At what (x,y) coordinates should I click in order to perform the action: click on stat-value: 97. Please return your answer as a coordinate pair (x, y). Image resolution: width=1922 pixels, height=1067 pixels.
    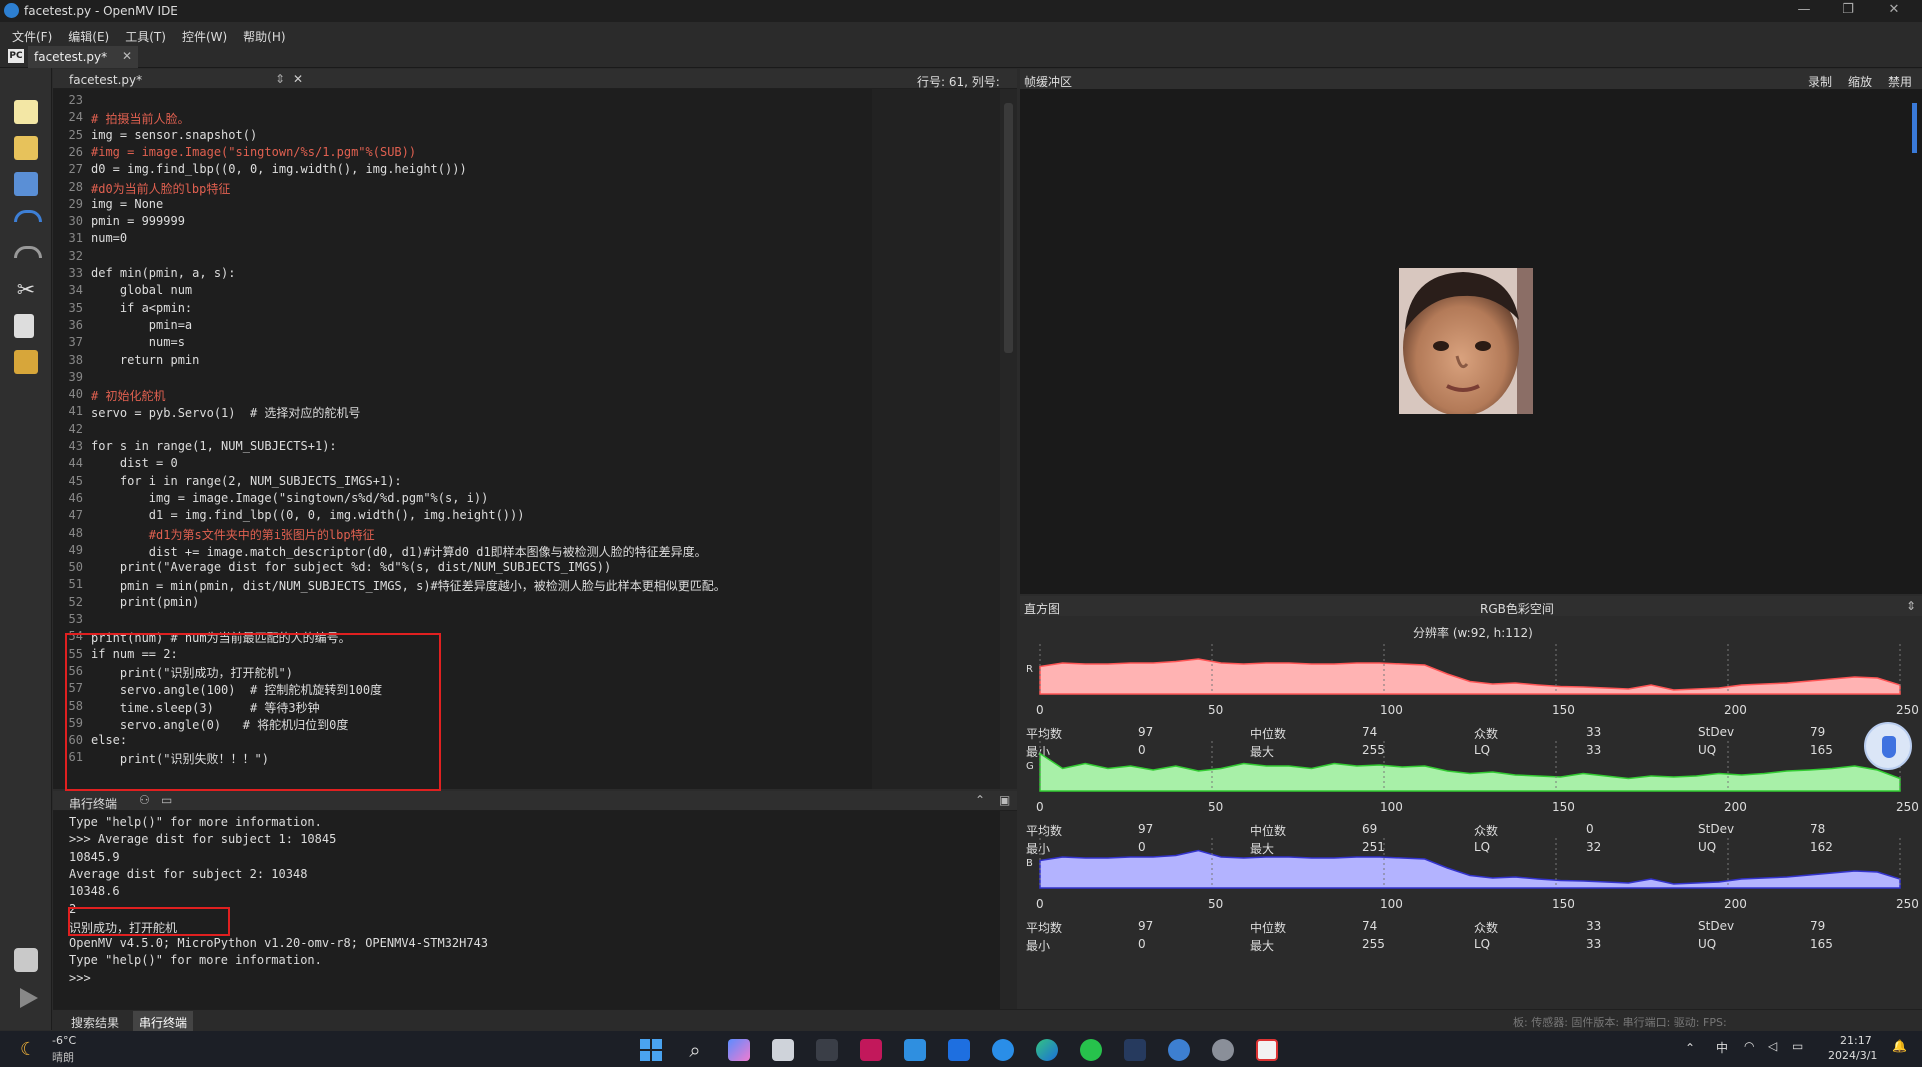
    Looking at the image, I should click on (1146, 926).